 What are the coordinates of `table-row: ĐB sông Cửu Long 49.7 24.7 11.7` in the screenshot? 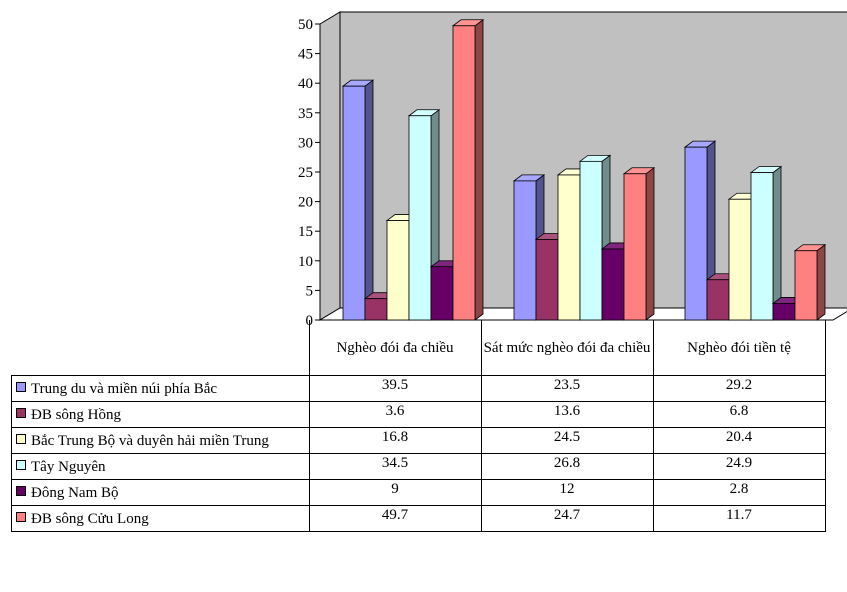 It's located at (418, 518).